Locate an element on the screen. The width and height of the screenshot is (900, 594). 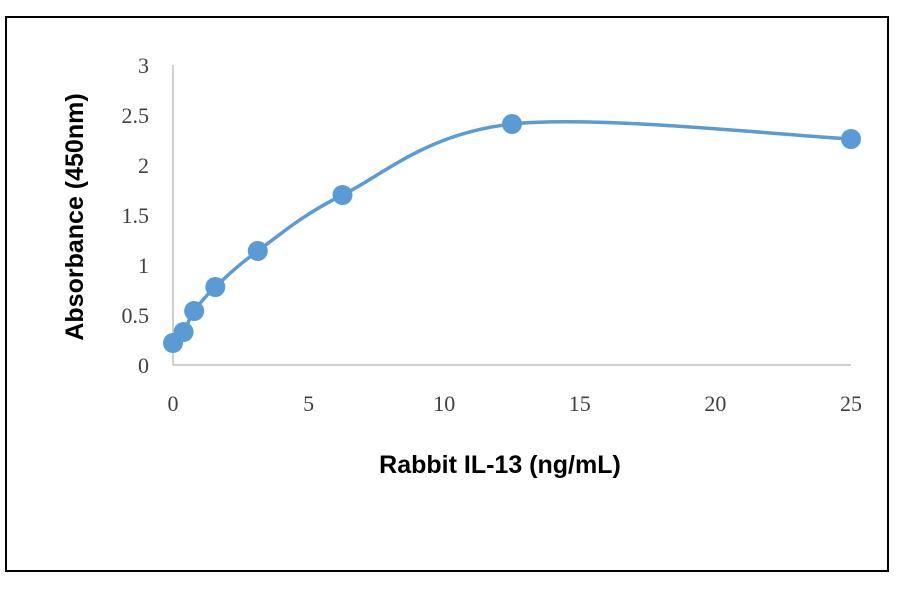
x-tick-label: 15 is located at coordinates (580, 403).